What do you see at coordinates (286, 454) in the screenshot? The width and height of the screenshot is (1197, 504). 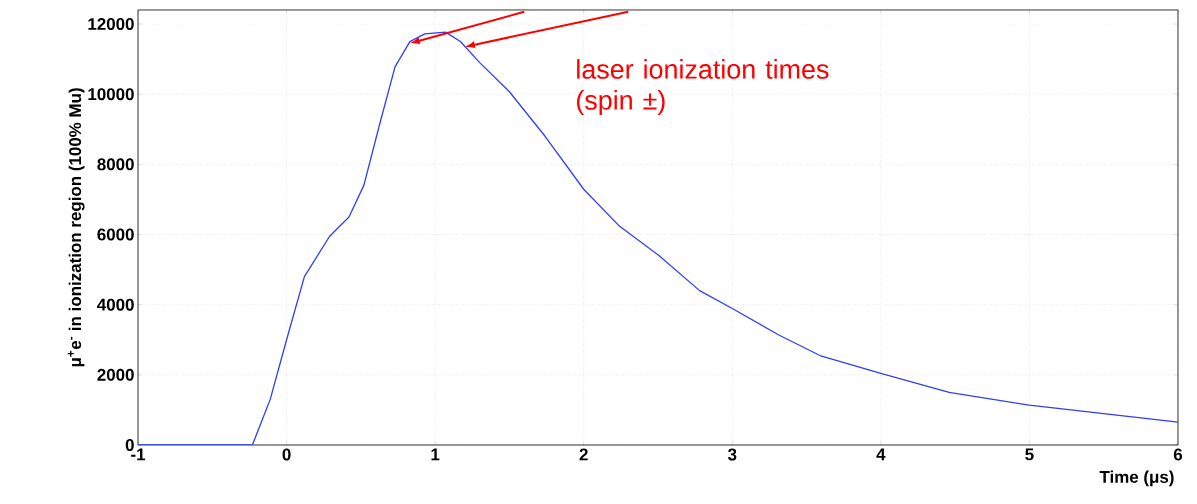 I see `x-tick-label: 0` at bounding box center [286, 454].